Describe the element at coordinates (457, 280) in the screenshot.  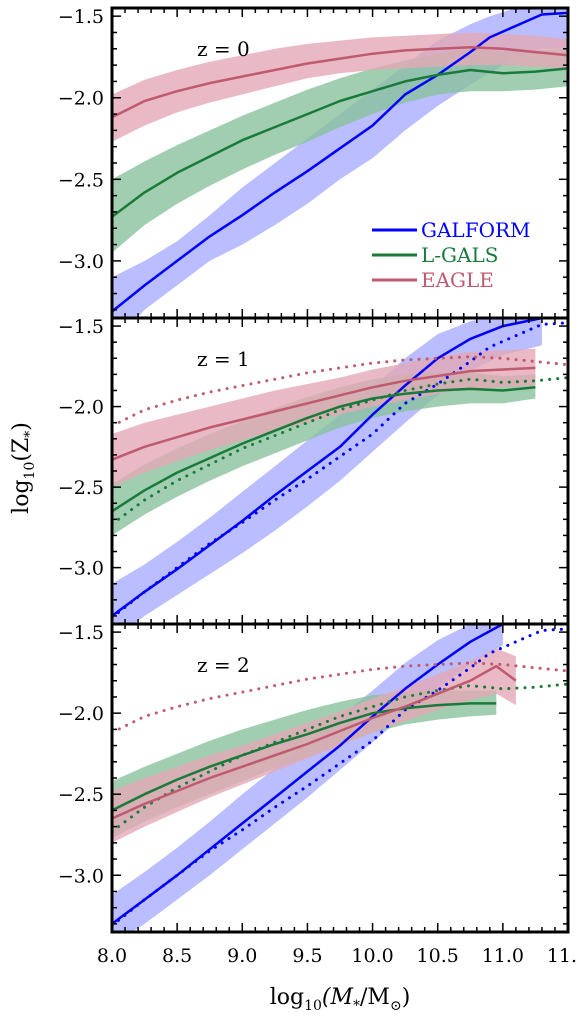
I see `legend-label-eagle: EAGLE` at that location.